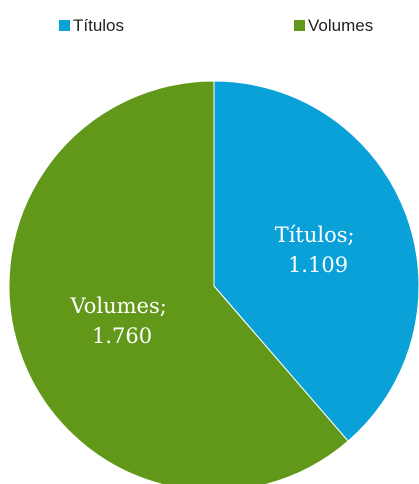  I want to click on data-label-titulos-name: Títulos;, so click(315, 235).